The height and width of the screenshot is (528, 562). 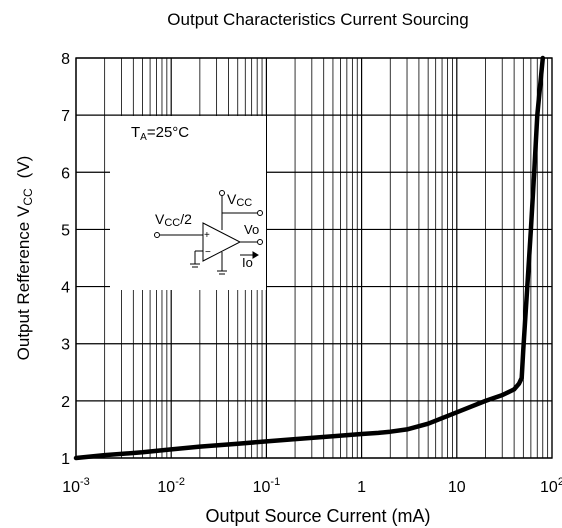 I want to click on y-axis-label: Output Refference VCC(V), so click(x=24, y=258).